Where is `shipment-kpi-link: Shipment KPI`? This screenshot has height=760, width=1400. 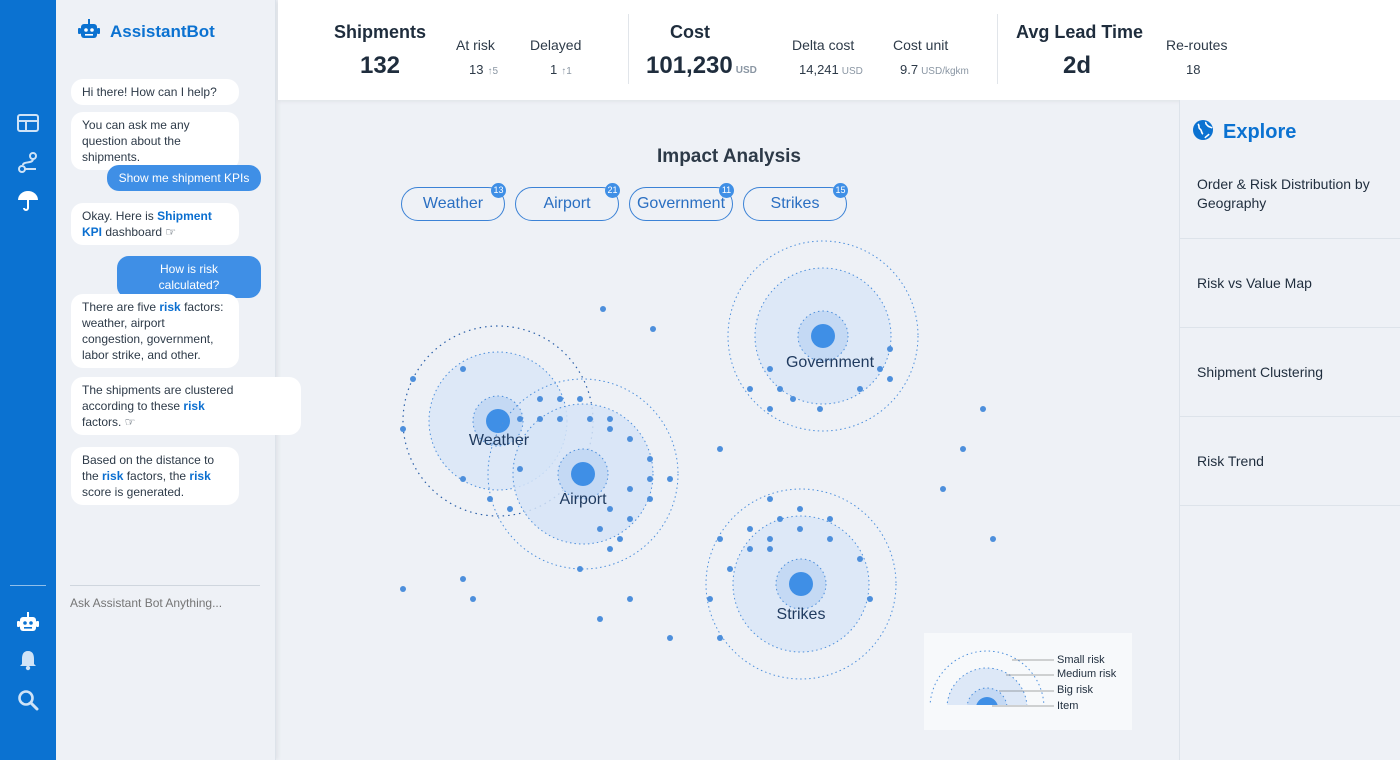
shipment-kpi-link: Shipment KPI is located at coordinates (147, 224).